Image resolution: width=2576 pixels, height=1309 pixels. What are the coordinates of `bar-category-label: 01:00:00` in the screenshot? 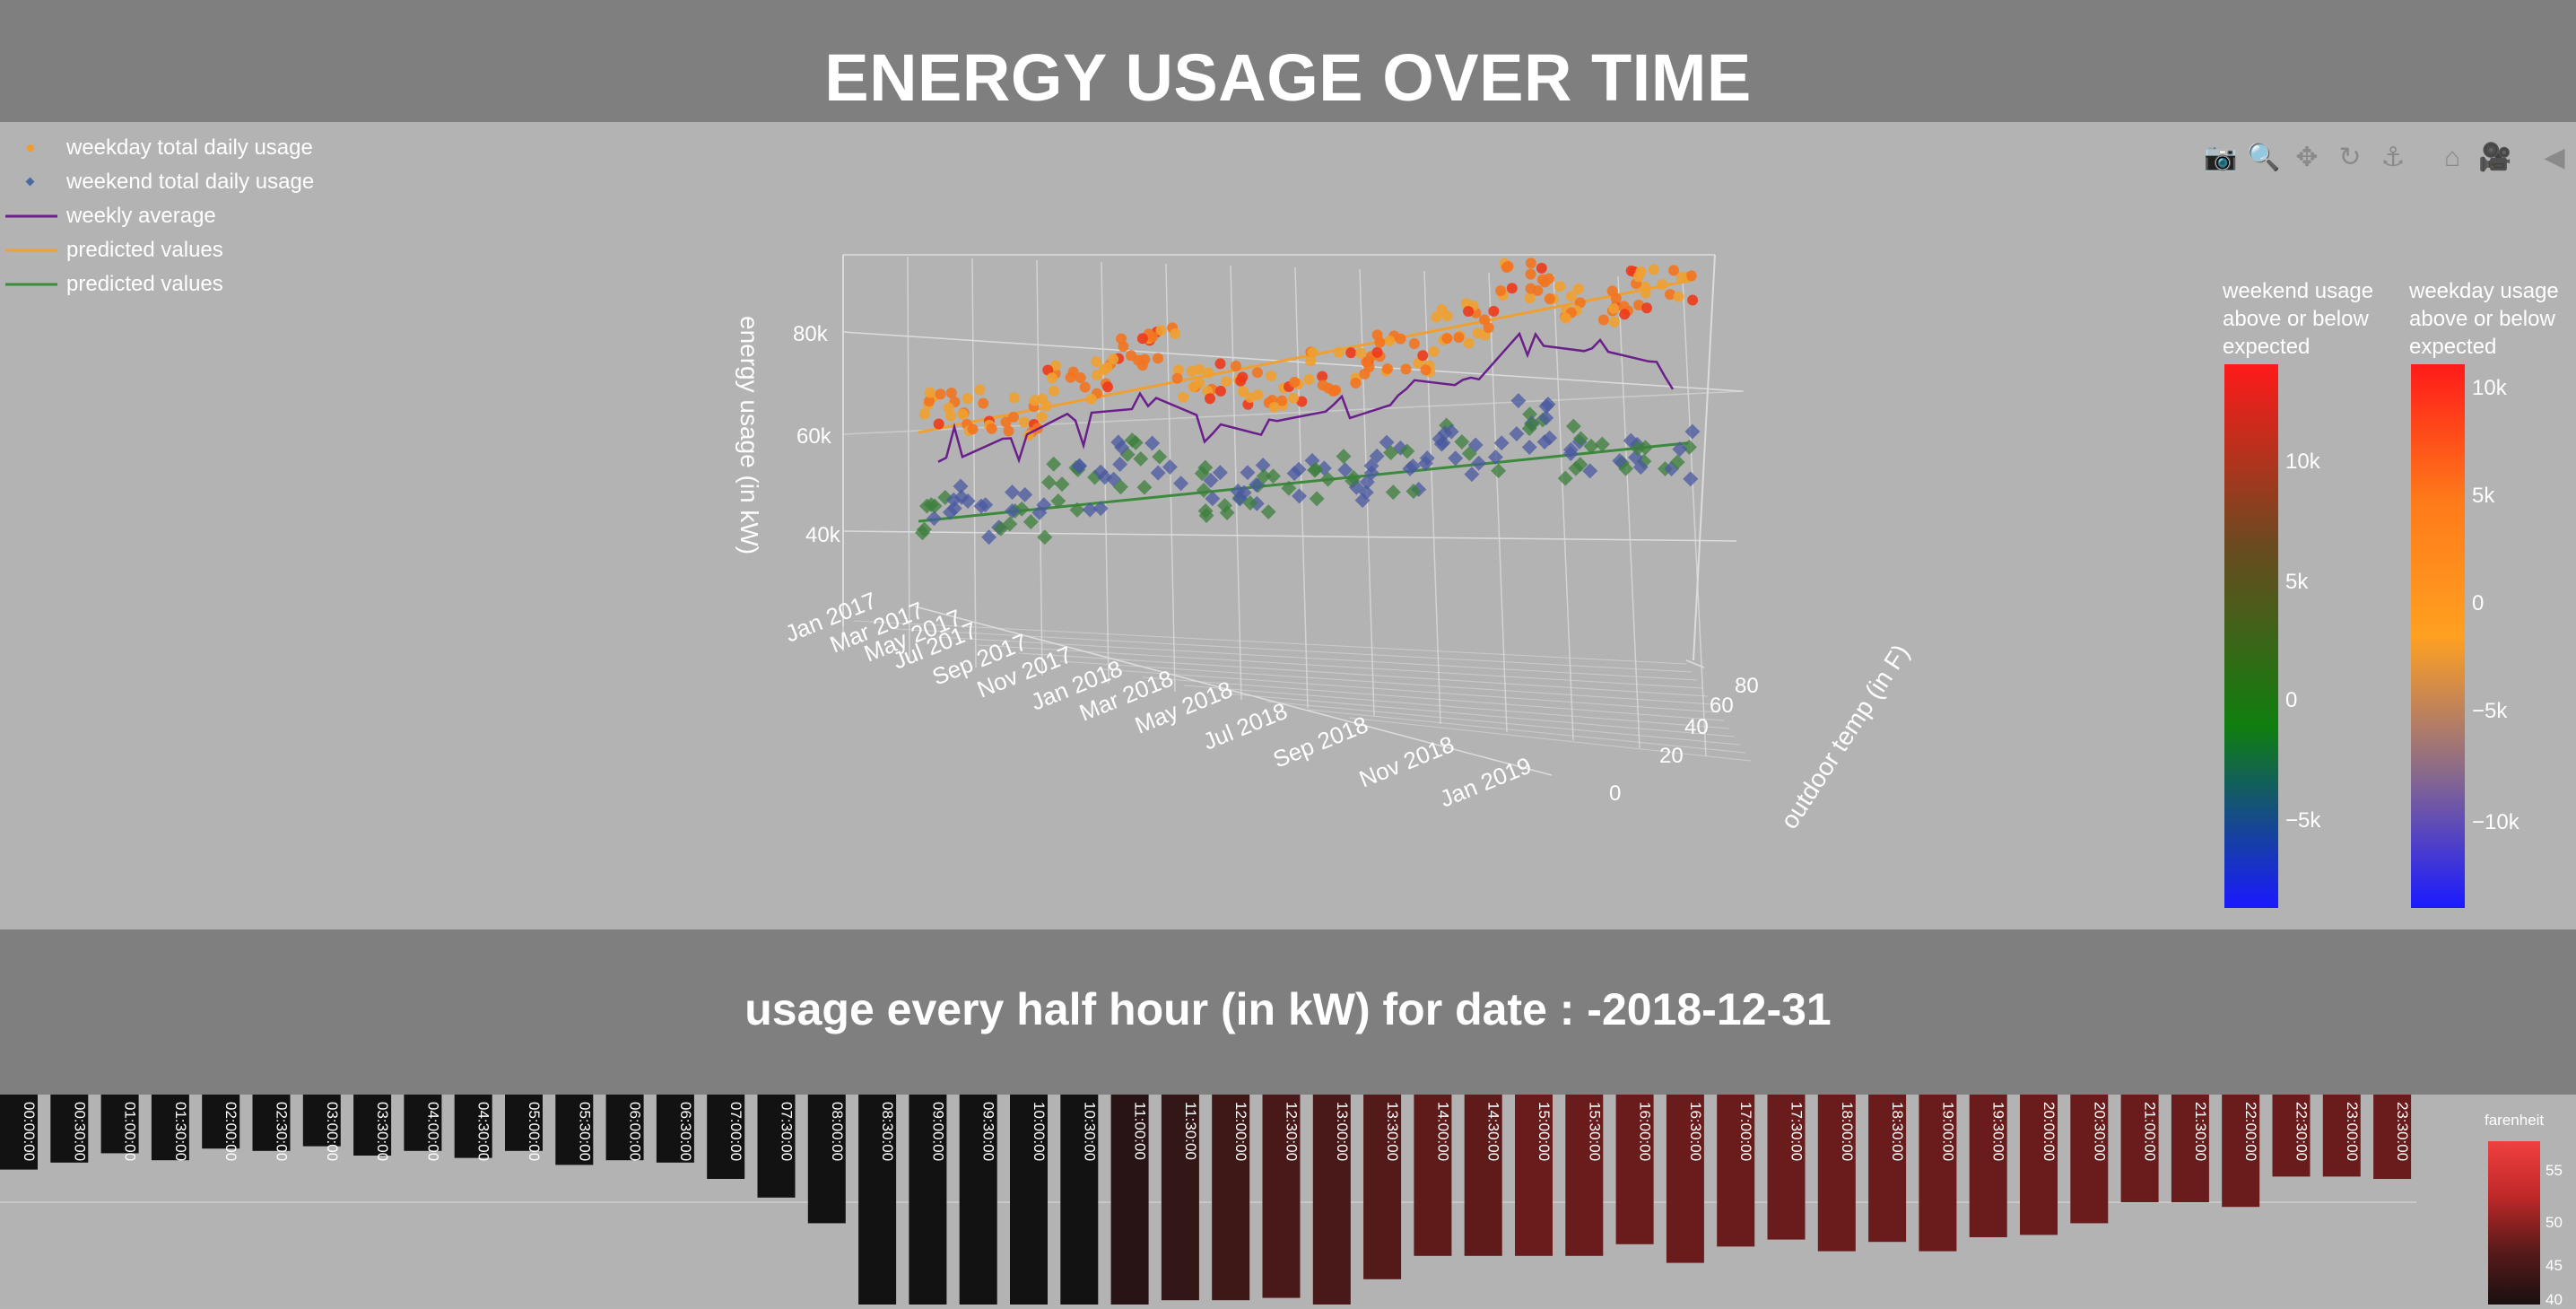 It's located at (130, 1131).